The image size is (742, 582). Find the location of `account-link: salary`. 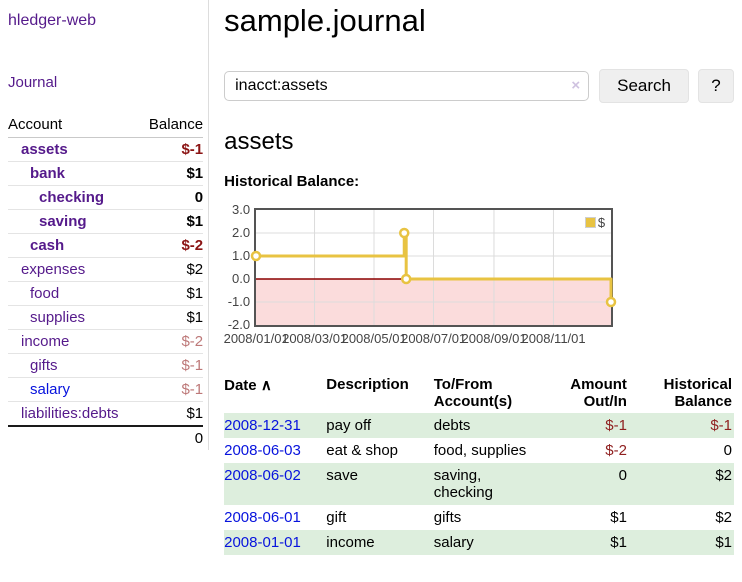

account-link: salary is located at coordinates (50, 389).